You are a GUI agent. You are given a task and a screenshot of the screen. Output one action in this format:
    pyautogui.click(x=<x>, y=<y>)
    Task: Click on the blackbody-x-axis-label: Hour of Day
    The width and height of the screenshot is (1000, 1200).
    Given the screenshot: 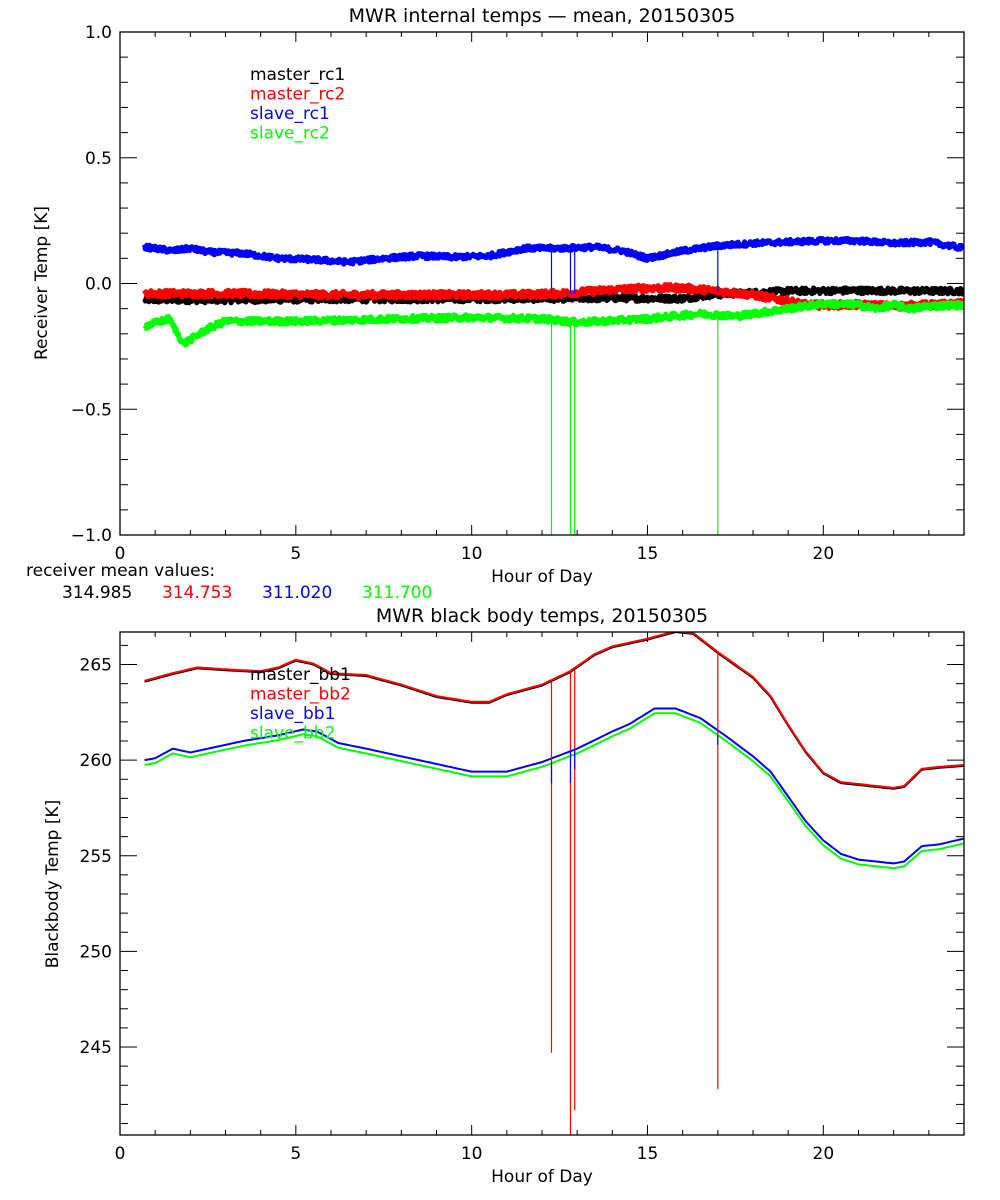 What is the action you would take?
    pyautogui.click(x=542, y=1177)
    